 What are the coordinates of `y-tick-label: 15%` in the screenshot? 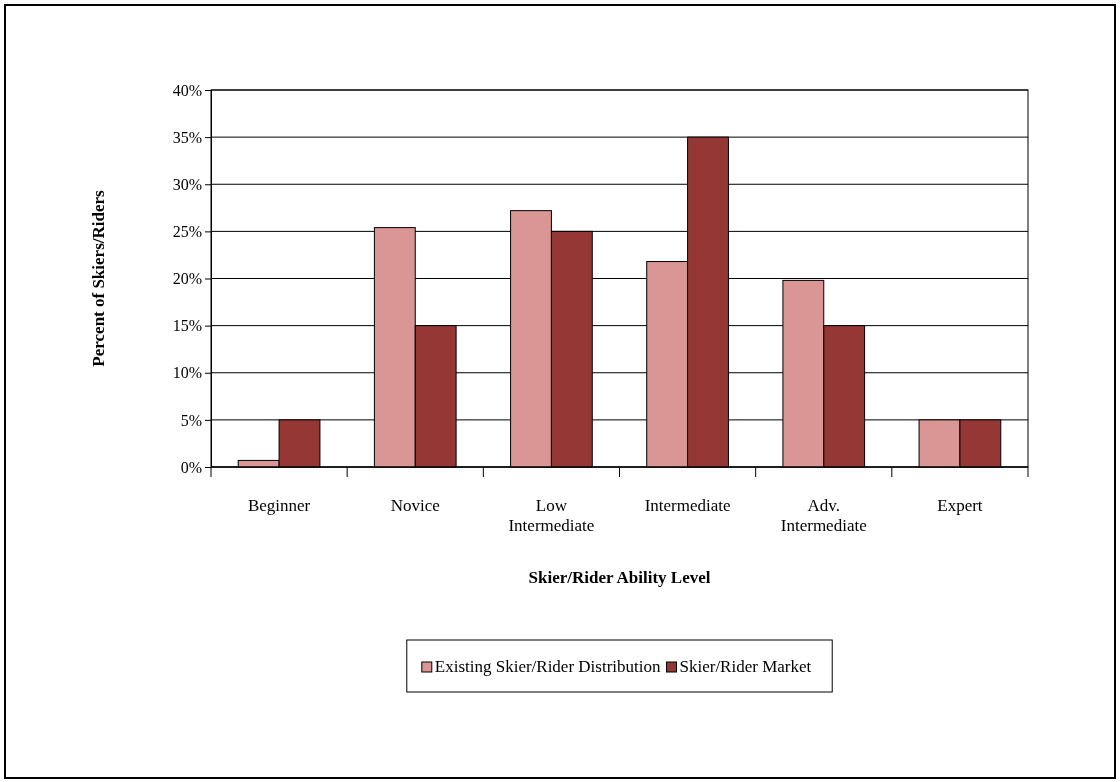 It's located at (187, 326).